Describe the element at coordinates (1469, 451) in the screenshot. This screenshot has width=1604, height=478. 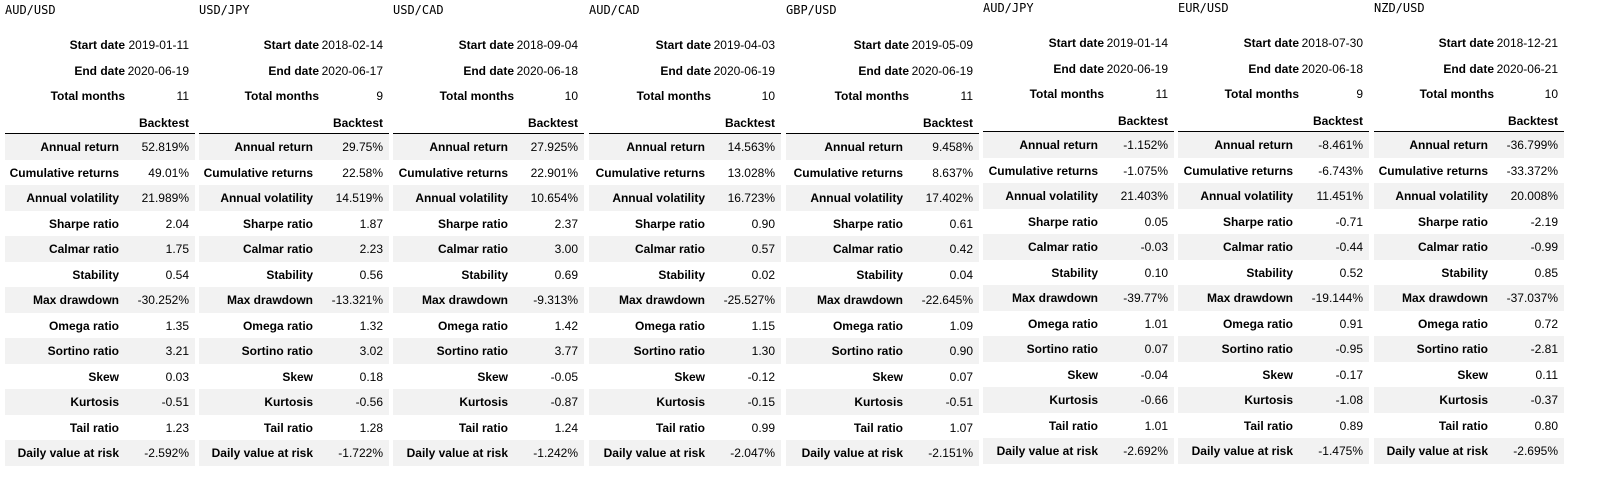
I see `metric-row: Daily value at risk -2.695%` at that location.